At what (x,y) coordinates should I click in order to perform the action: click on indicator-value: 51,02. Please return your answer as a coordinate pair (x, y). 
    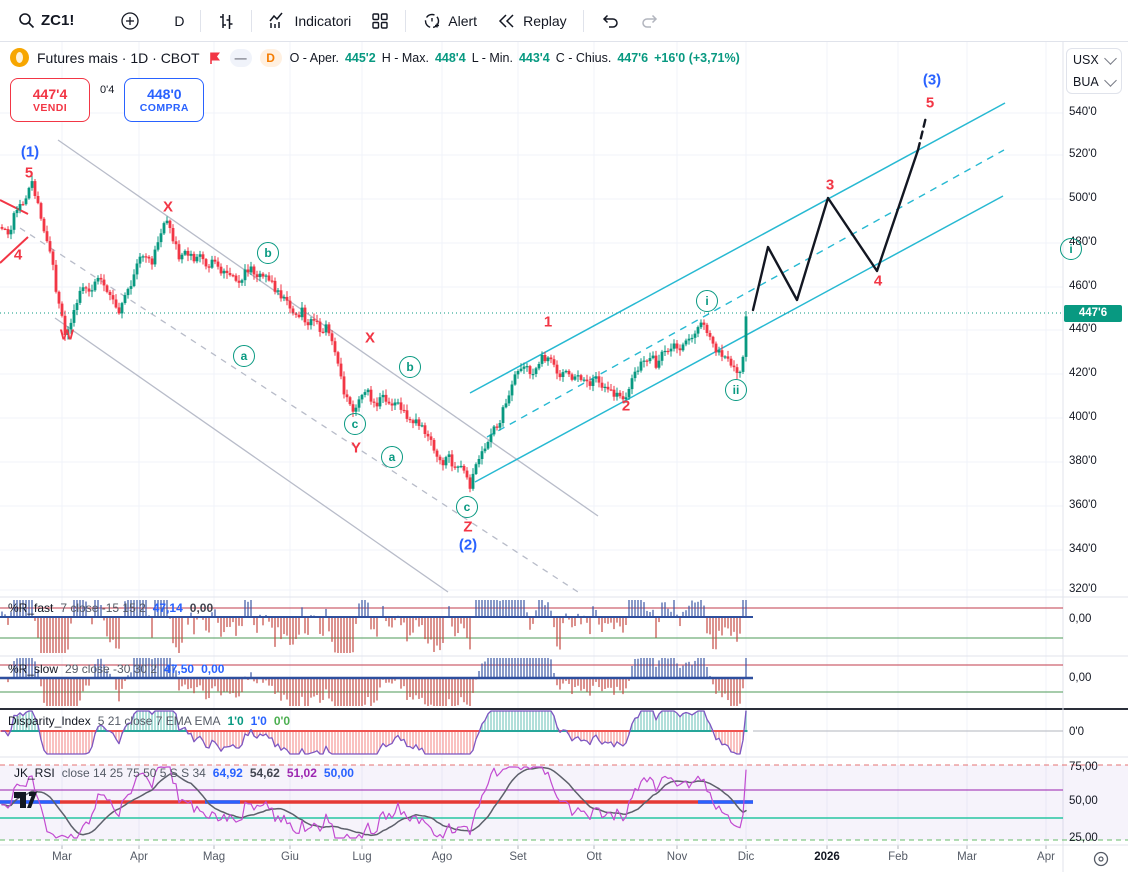
    Looking at the image, I should click on (301, 773).